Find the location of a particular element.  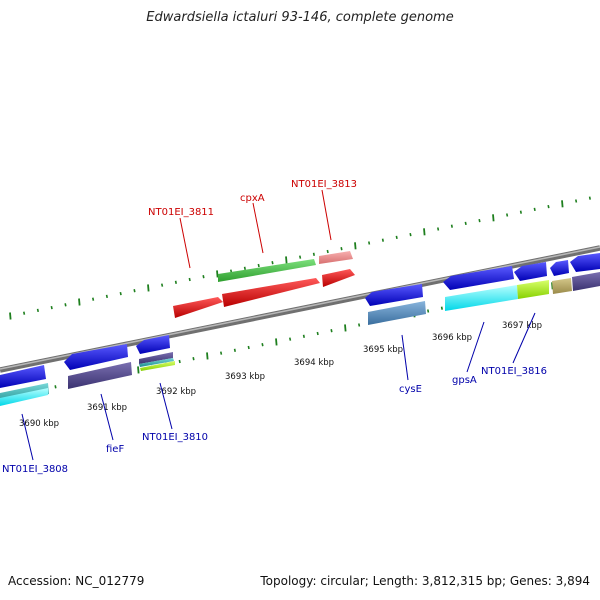

gene-label-fieF: fieF is located at coordinates (115, 449).